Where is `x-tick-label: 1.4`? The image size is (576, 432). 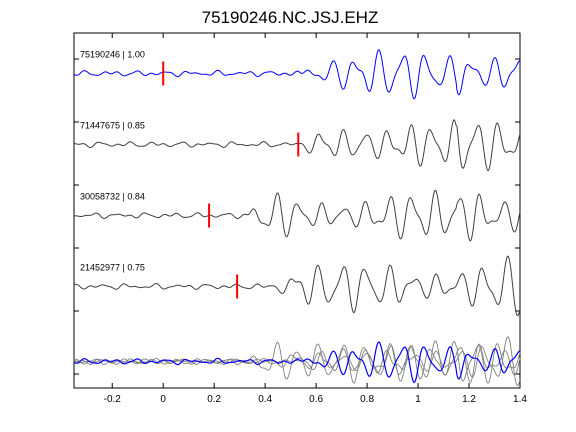 x-tick-label: 1.4 is located at coordinates (520, 399).